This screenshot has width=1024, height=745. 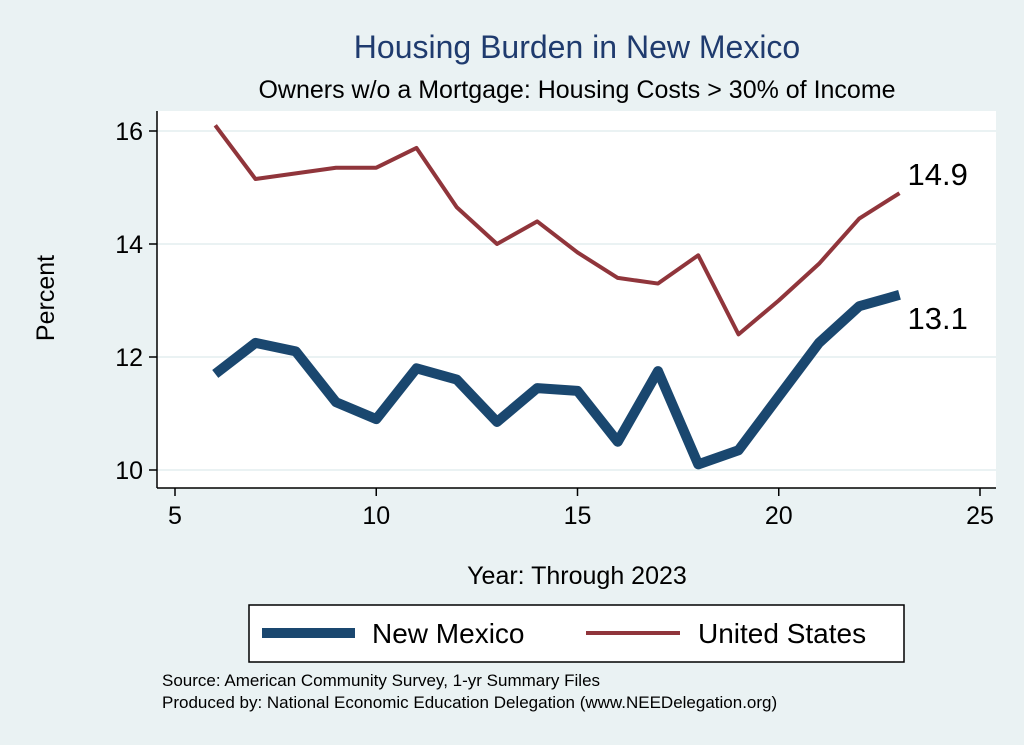 I want to click on y-tick-label: 16, so click(x=129, y=132).